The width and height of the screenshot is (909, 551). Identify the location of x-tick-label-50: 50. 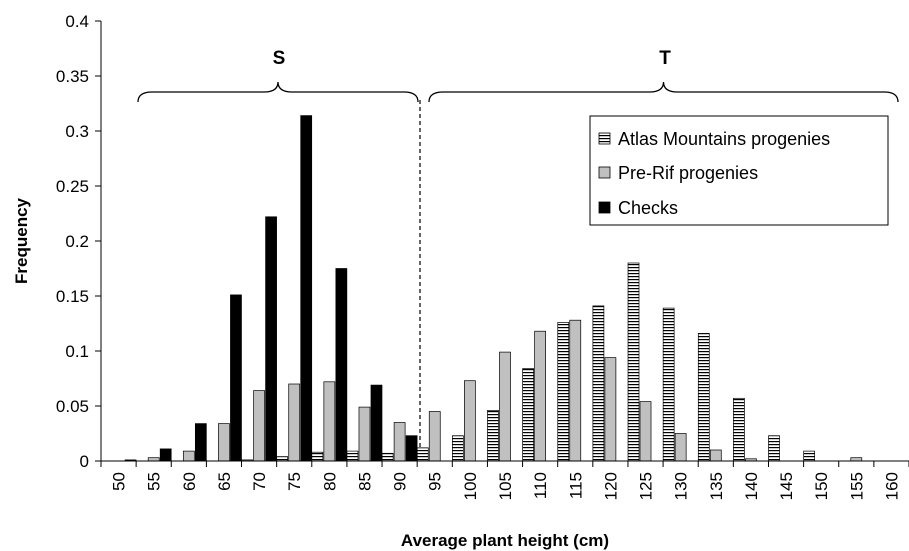
(119, 481).